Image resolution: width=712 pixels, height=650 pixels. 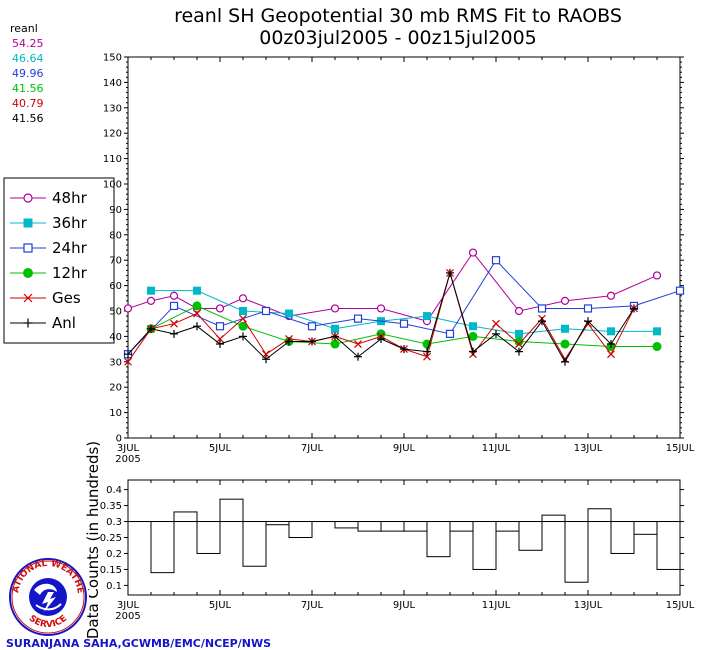 What do you see at coordinates (127, 616) in the screenshot?
I see `x-tick-sublabel: 2005` at bounding box center [127, 616].